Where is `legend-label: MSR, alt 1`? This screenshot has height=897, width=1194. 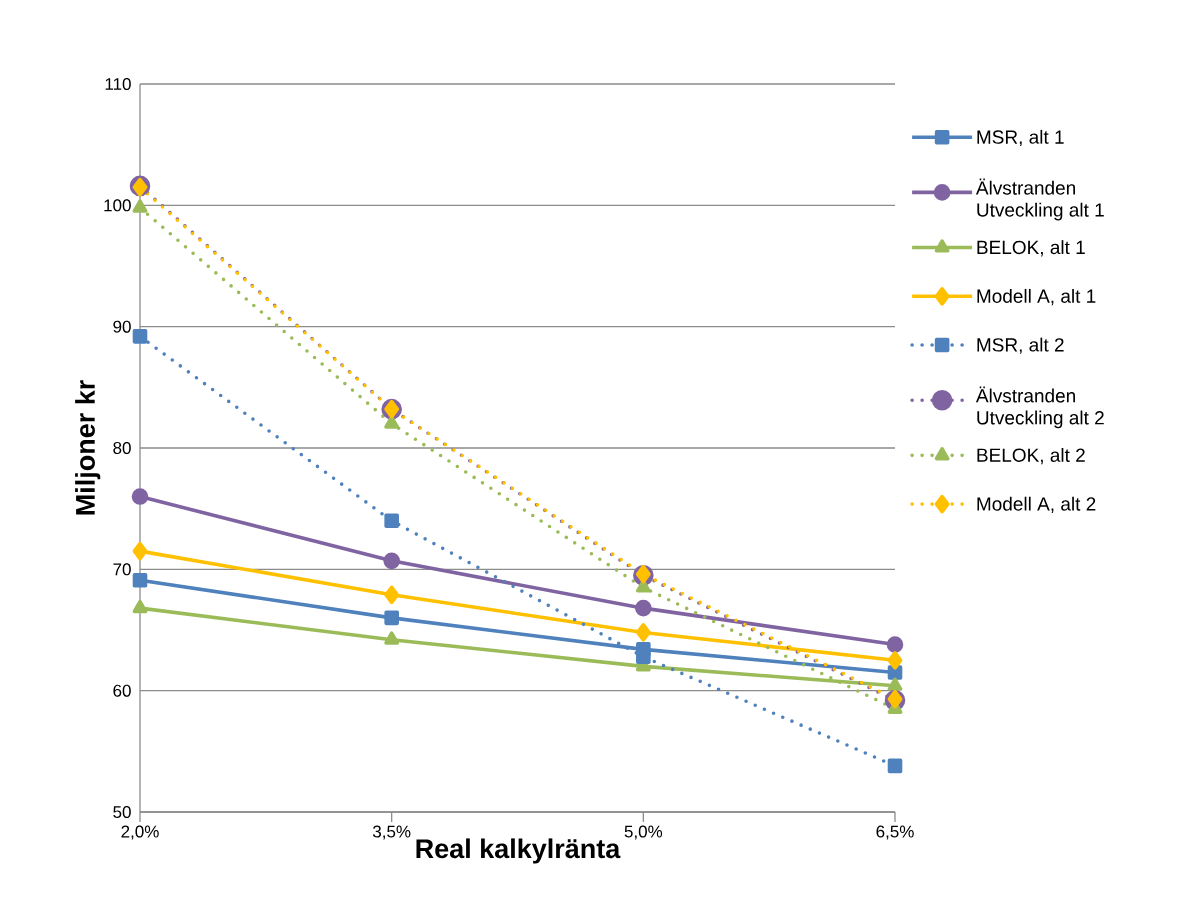
legend-label: MSR, alt 1 is located at coordinates (1020, 138).